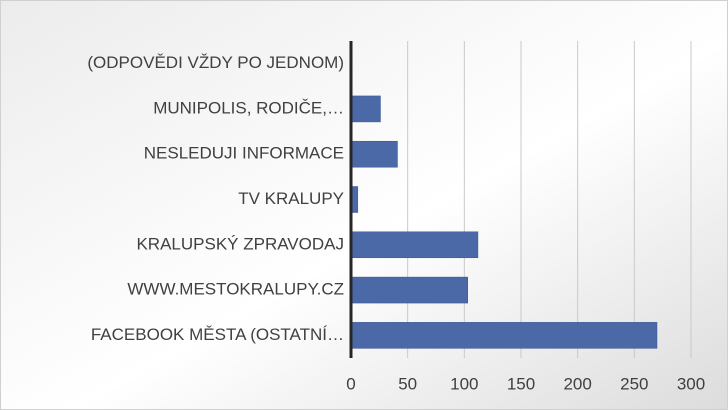 The height and width of the screenshot is (410, 728). I want to click on y-tick-label: (ODPOVĚDI VŽDY PO JEDNOM), so click(215, 62).